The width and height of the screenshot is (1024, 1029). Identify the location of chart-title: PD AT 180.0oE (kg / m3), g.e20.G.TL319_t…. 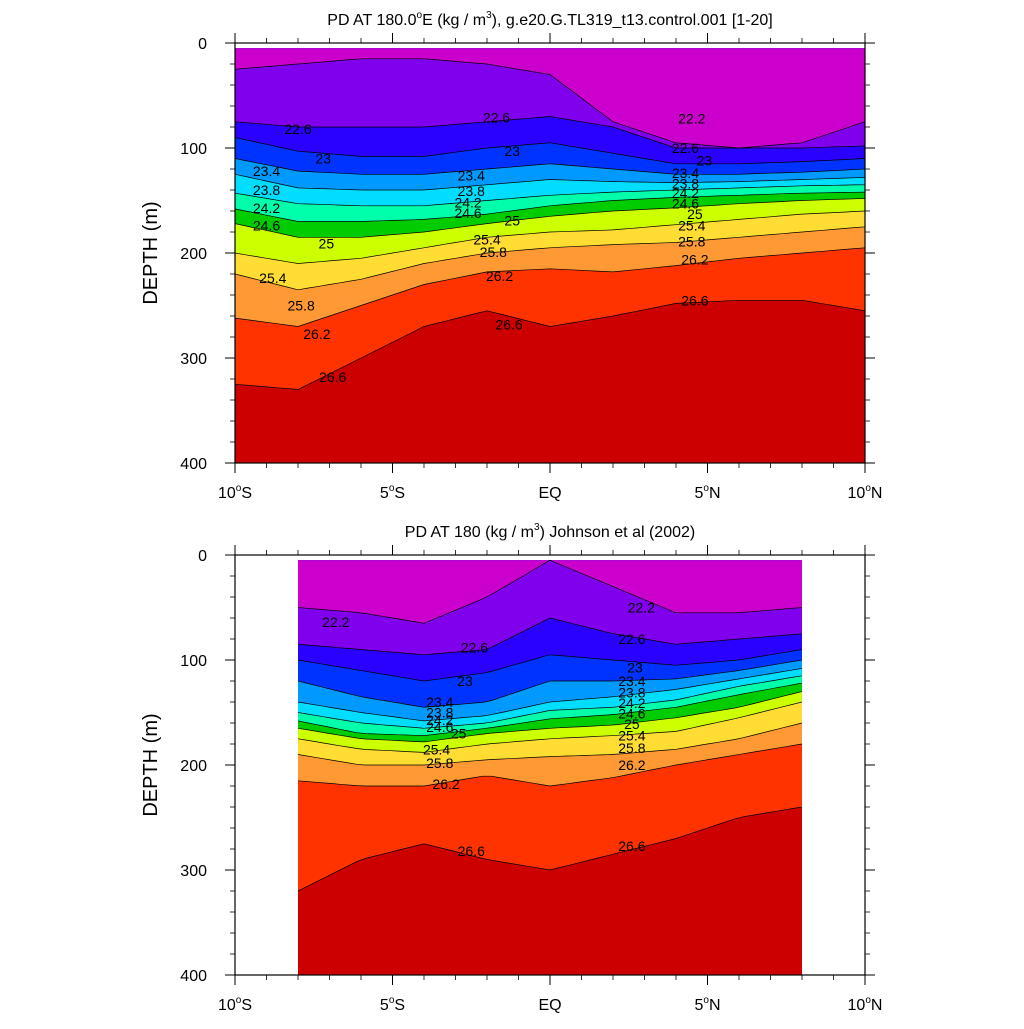
(549, 19).